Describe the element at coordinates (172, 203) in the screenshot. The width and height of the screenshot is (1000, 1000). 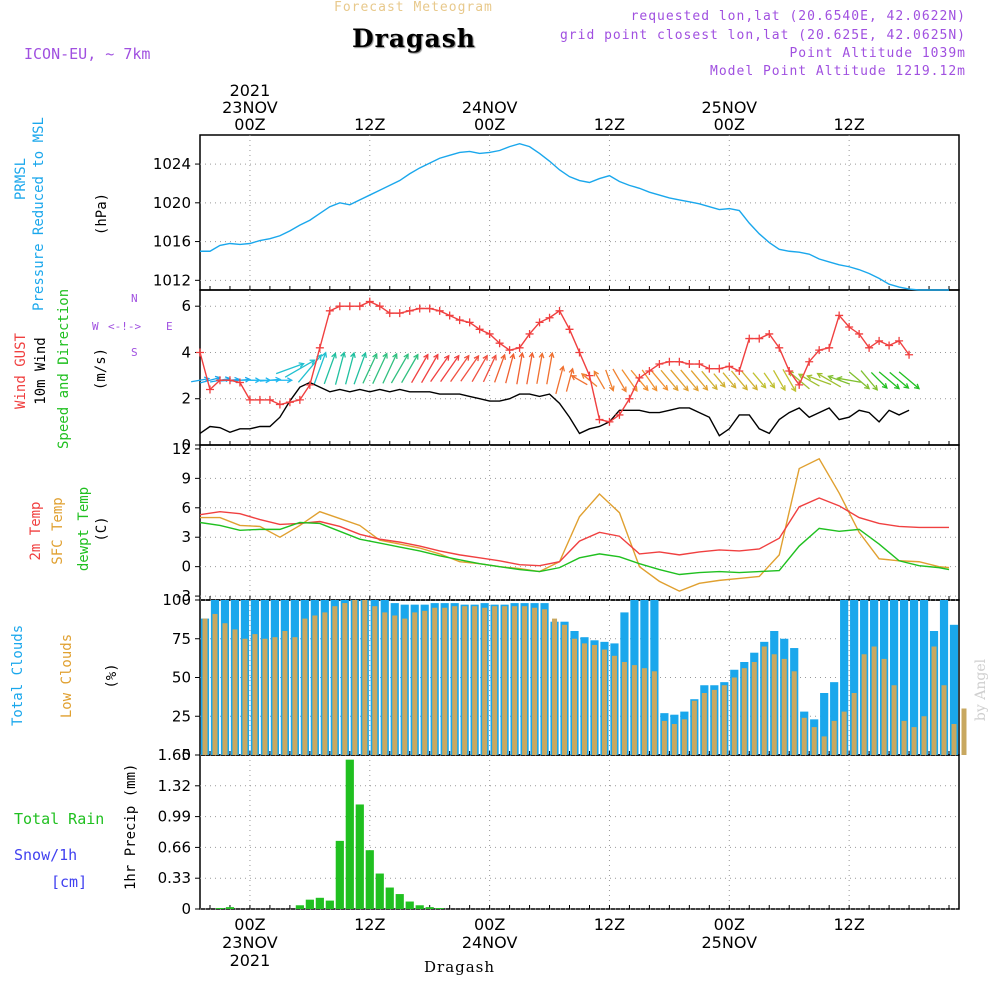
I see `ytick-label-pressure: 1020` at that location.